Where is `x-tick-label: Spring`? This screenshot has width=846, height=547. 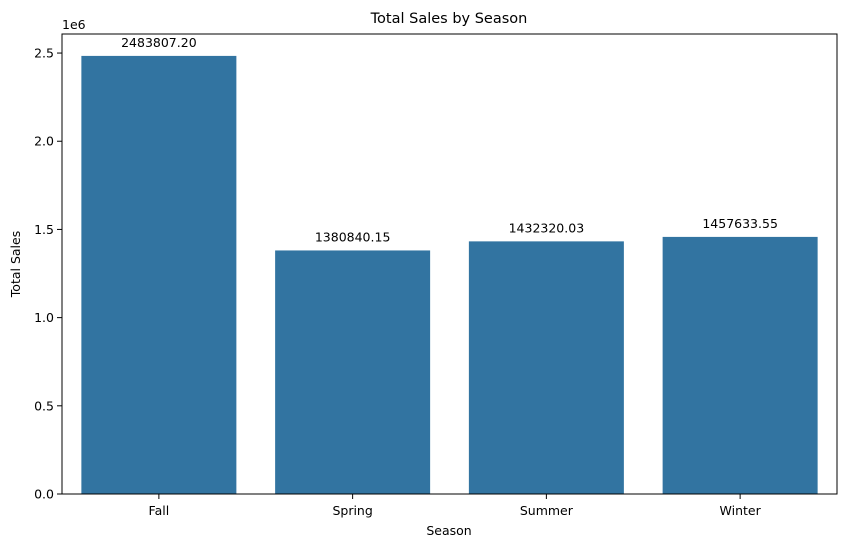 x-tick-label: Spring is located at coordinates (352, 510).